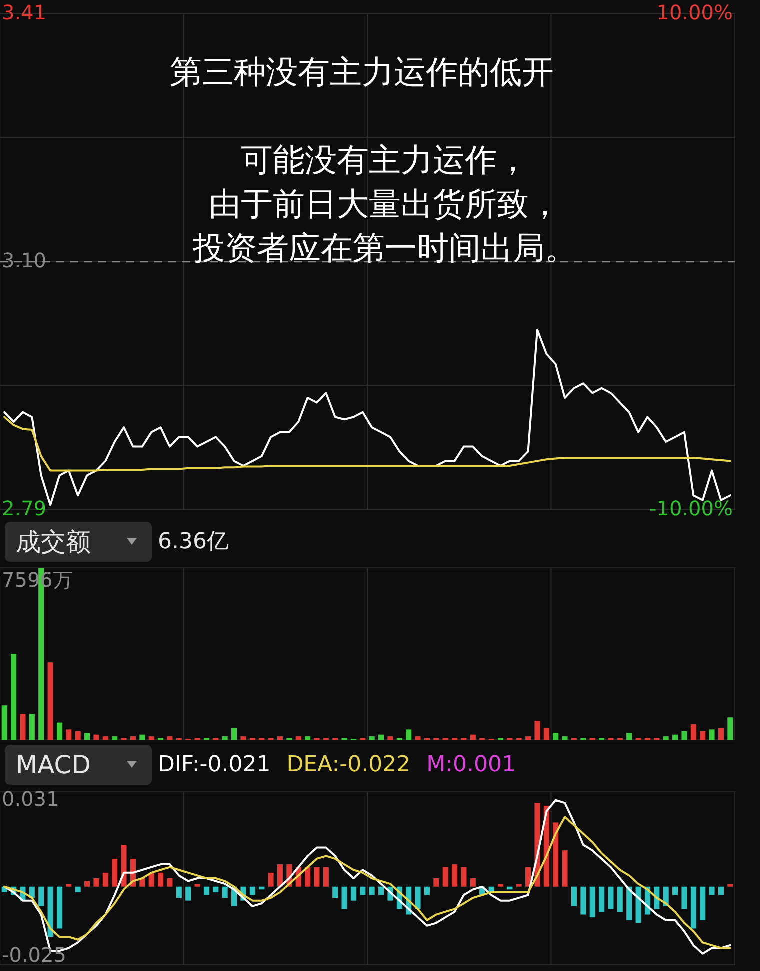  I want to click on y-tick-label: 0.031, so click(31, 798).